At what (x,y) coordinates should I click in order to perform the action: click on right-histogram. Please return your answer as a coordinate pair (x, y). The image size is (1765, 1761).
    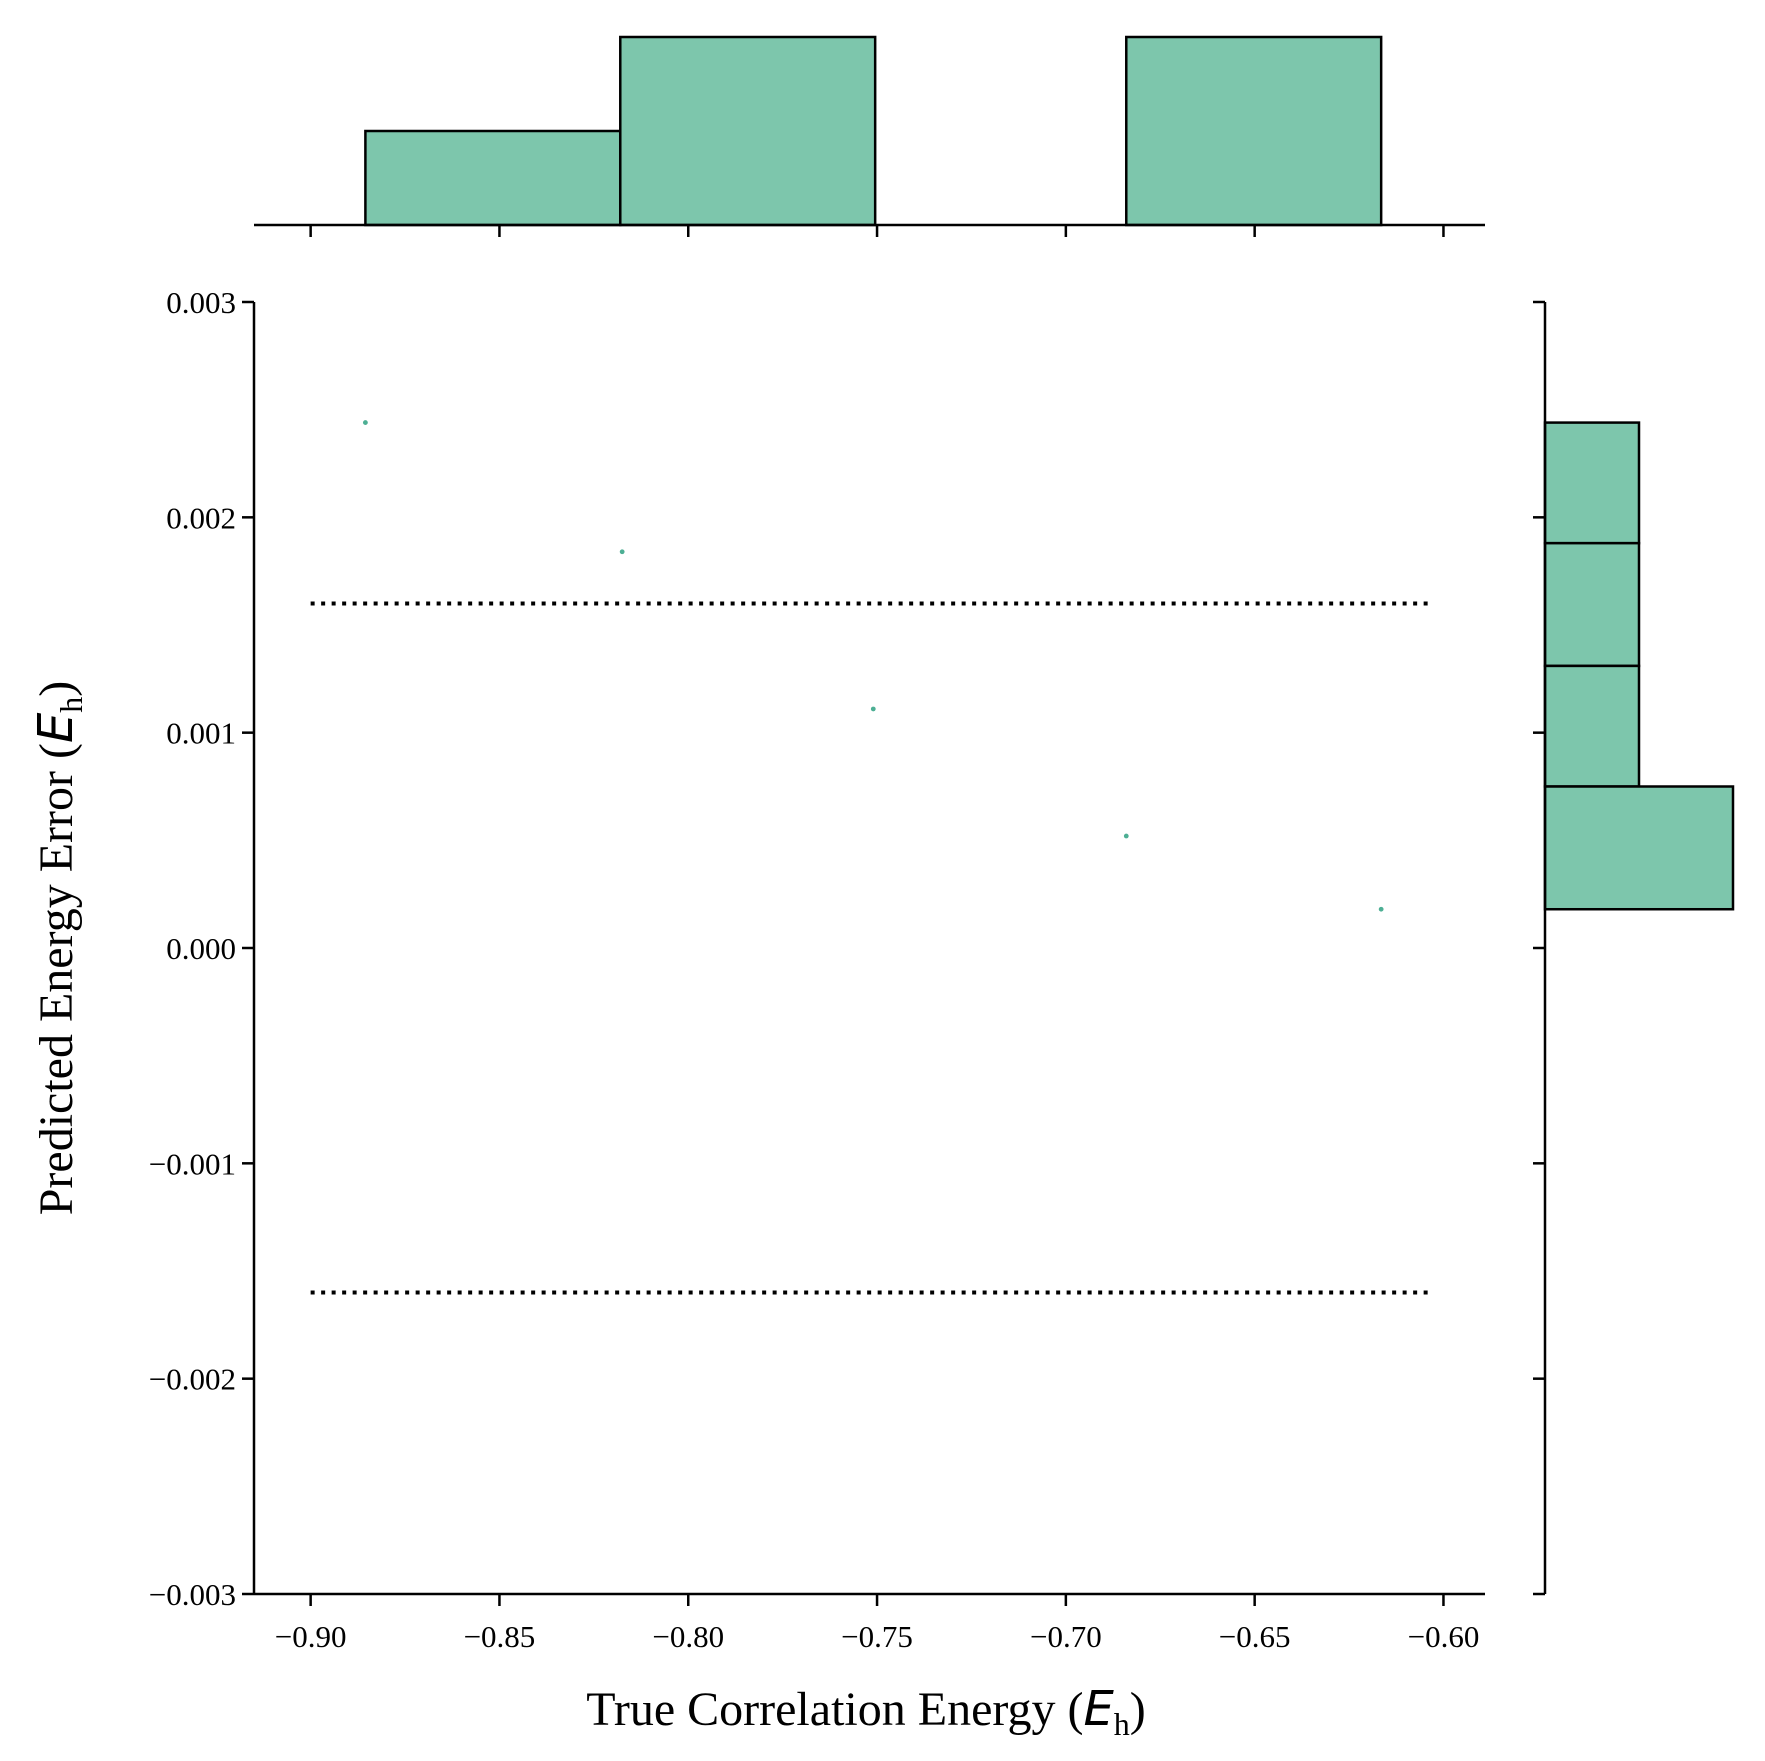
    Looking at the image, I should click on (1634, 948).